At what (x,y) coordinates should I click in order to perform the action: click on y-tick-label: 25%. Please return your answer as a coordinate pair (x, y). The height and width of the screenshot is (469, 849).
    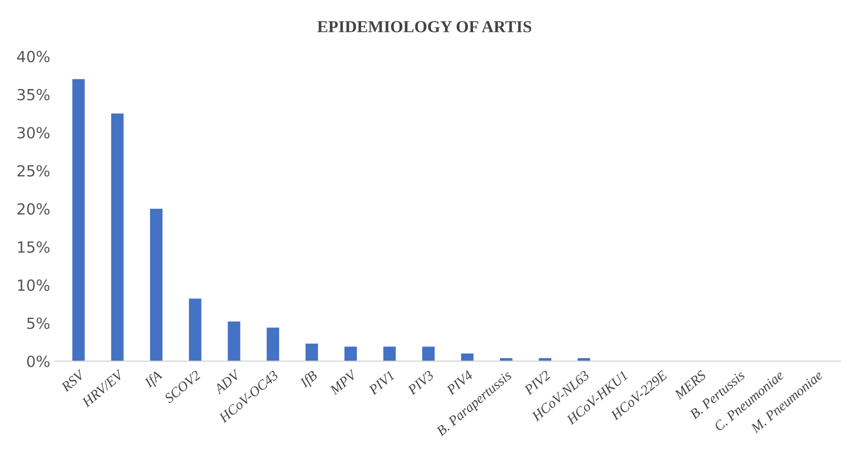
    Looking at the image, I should click on (33, 171).